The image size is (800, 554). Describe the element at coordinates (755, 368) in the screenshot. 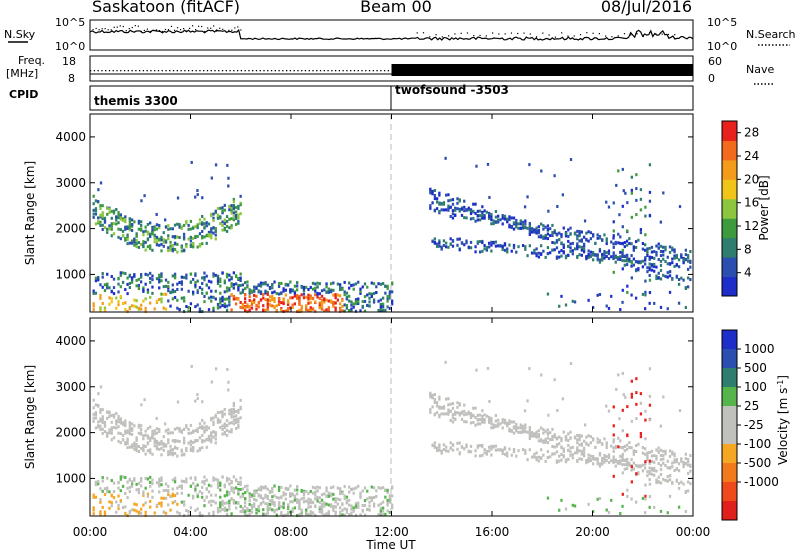

I see `colorbar-tick: 500` at that location.